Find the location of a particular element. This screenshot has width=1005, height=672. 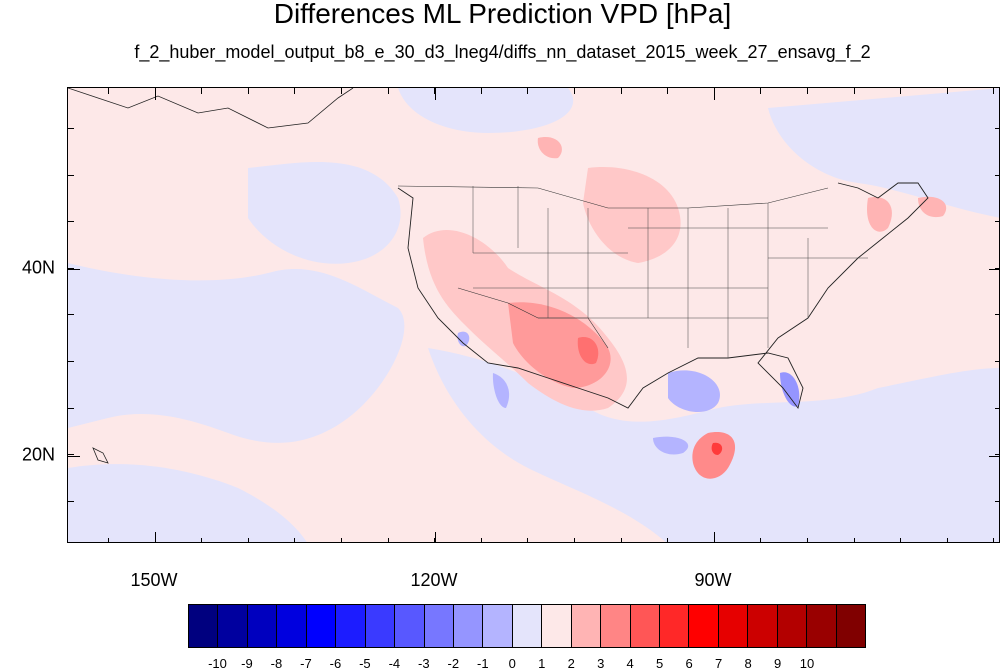

x-axis-label-90w: 90W is located at coordinates (713, 580).